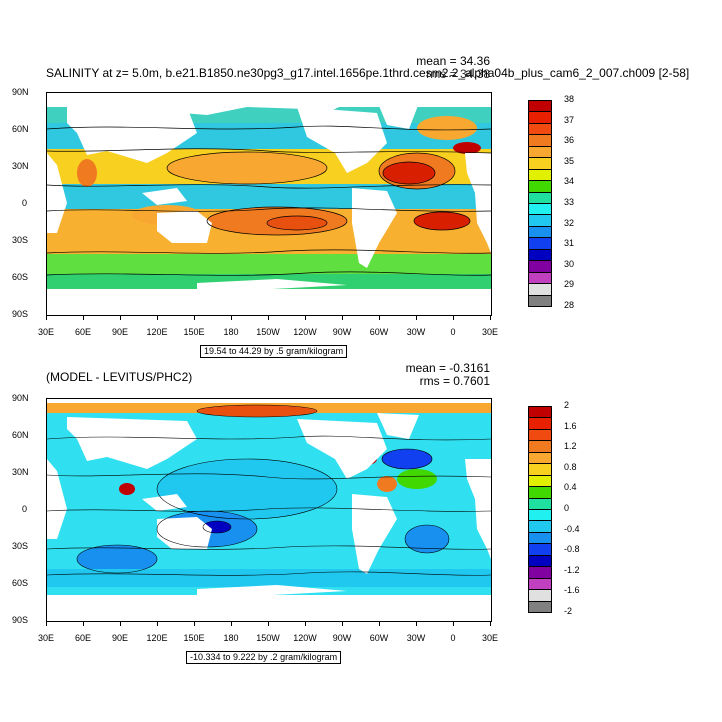  Describe the element at coordinates (20, 166) in the screenshot. I see `panel1-lat-30n: 30N` at that location.